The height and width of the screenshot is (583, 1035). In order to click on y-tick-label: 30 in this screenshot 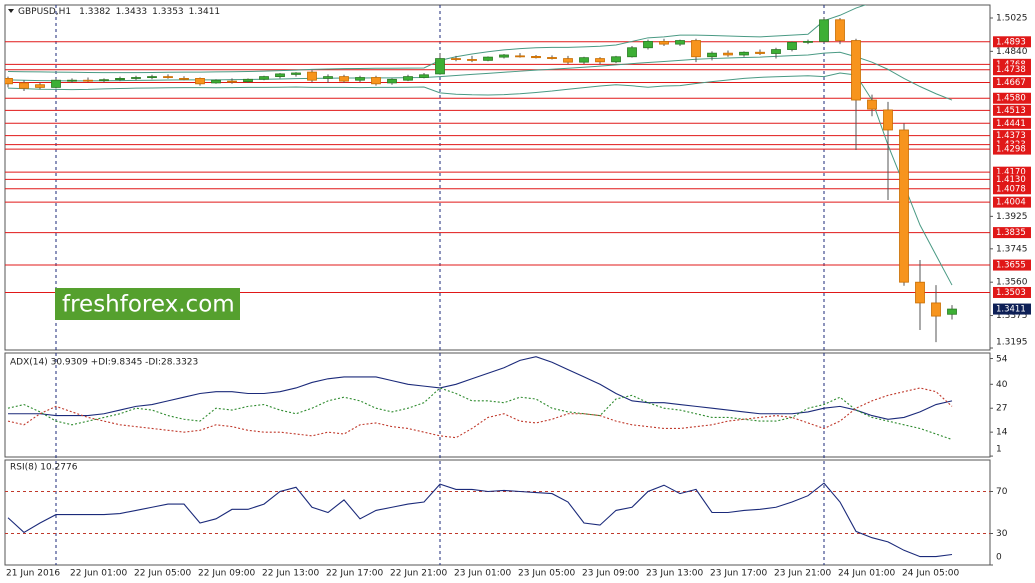, I will do `click(1002, 534)`.